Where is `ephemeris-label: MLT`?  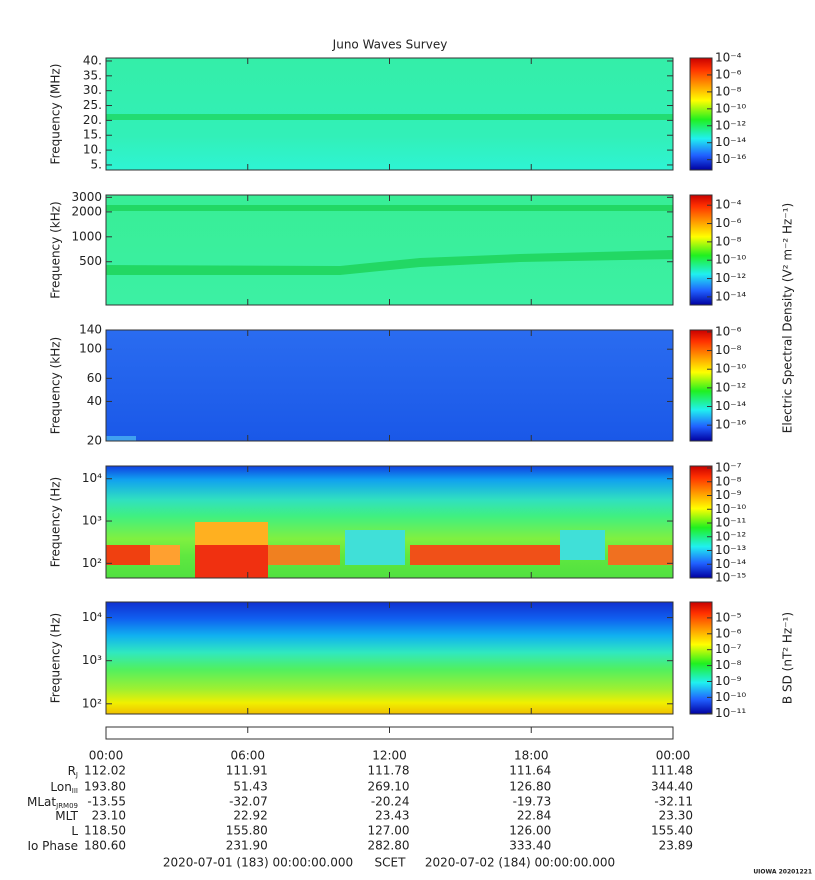 ephemeris-label: MLT is located at coordinates (66, 816).